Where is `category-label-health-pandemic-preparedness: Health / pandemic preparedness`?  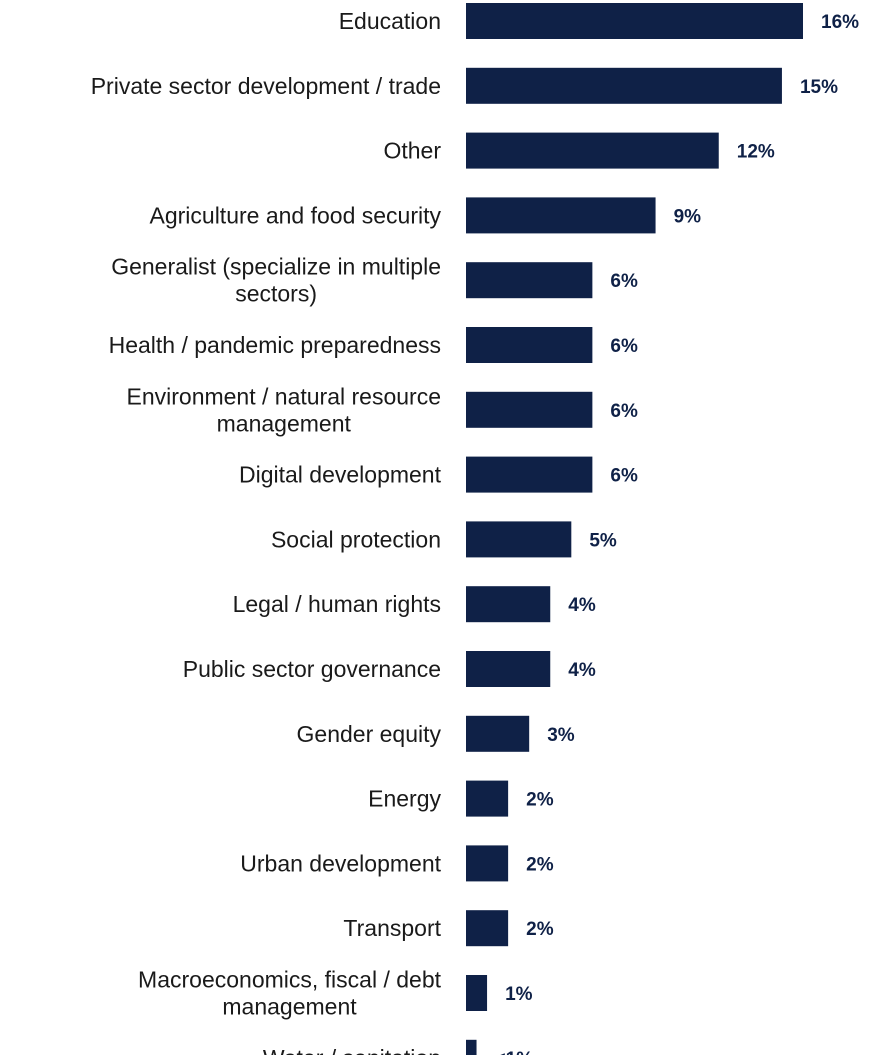 category-label-health-pandemic-preparedness: Health / pandemic preparedness is located at coordinates (275, 345).